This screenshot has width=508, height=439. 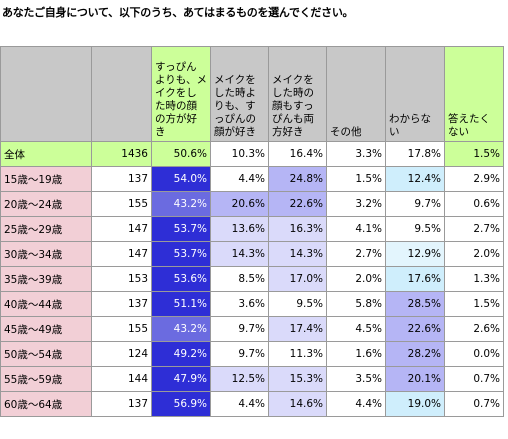 I want to click on value-cell: 28.2%, so click(x=415, y=354).